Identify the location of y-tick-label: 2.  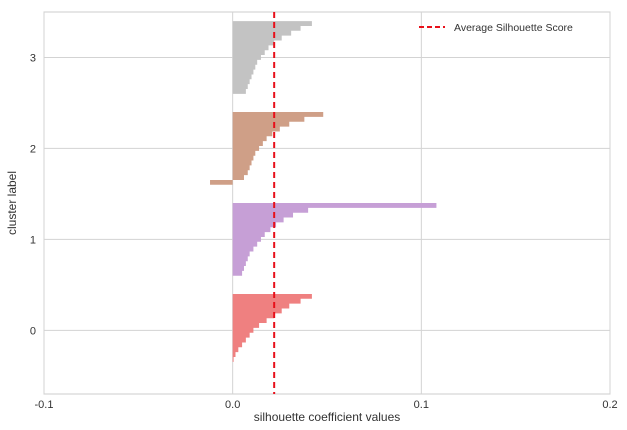
(33, 149).